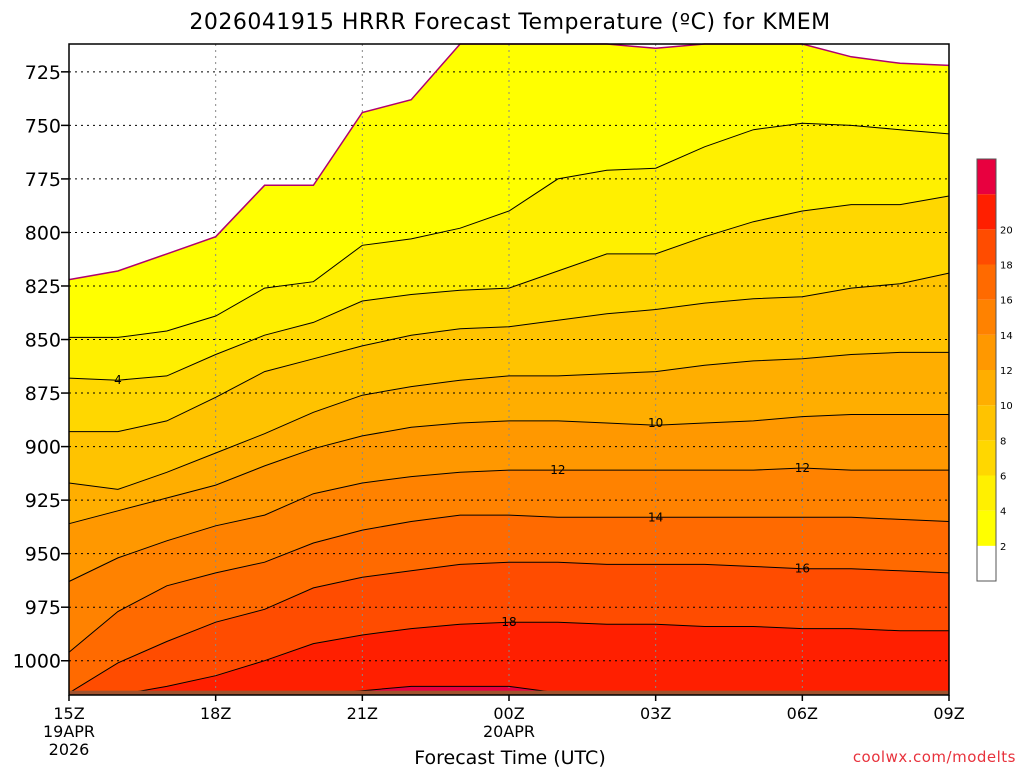  I want to click on x-tick-label: 19APR, so click(69, 731).